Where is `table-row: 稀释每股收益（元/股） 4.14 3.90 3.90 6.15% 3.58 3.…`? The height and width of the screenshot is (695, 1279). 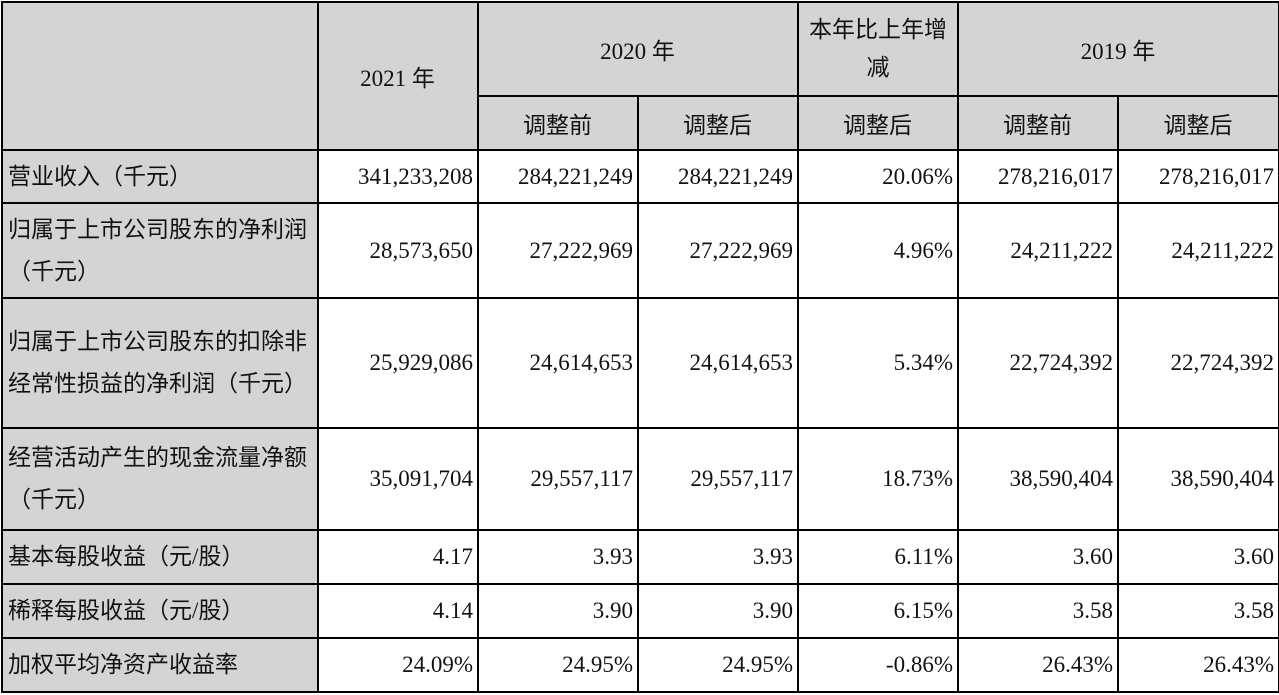
table-row: 稀释每股收益（元/股） 4.14 3.90 3.90 6.15% 3.58 3.… is located at coordinates (640, 611).